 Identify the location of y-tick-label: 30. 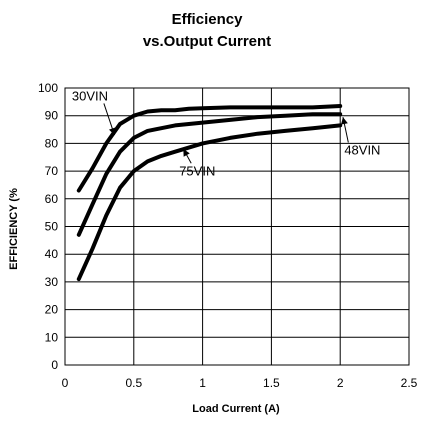
(52, 282).